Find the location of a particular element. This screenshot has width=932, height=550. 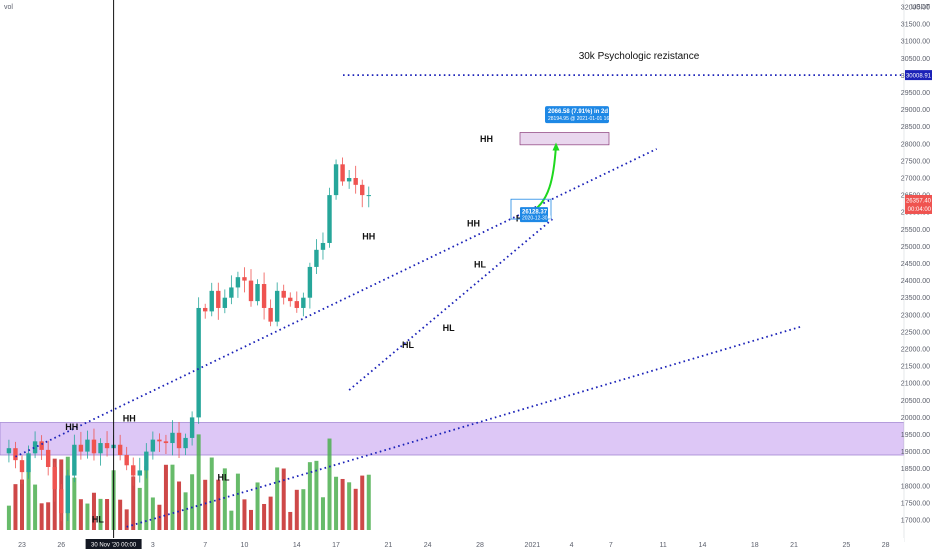

level-30k-annotation: 30k Psychologic rezistance is located at coordinates (639, 56).